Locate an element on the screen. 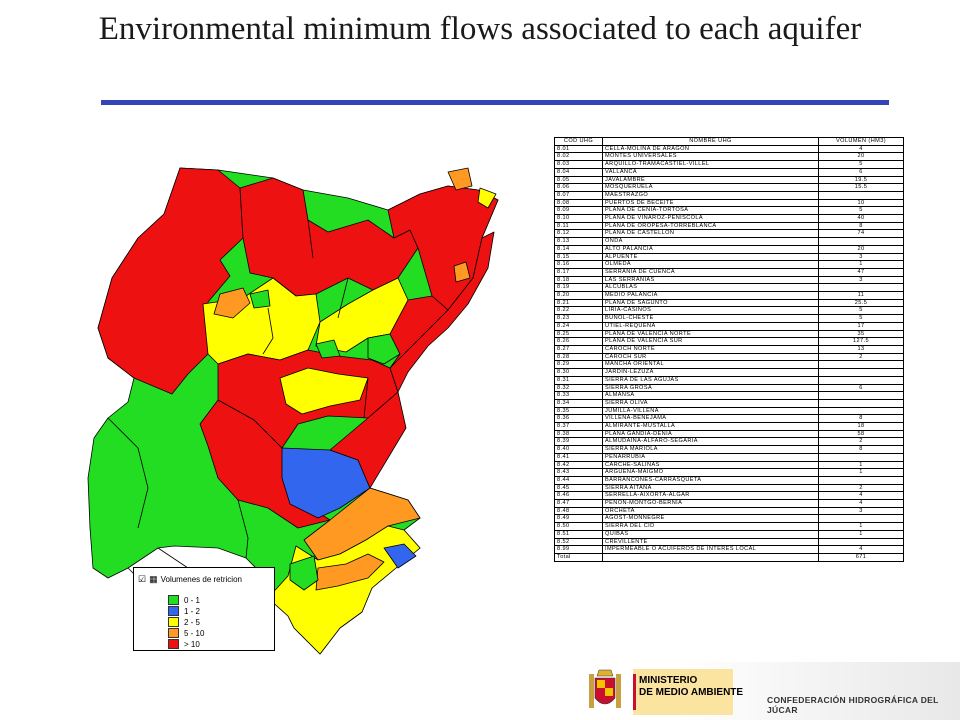 The image size is (960, 720). cell-volume: 58 is located at coordinates (861, 434).